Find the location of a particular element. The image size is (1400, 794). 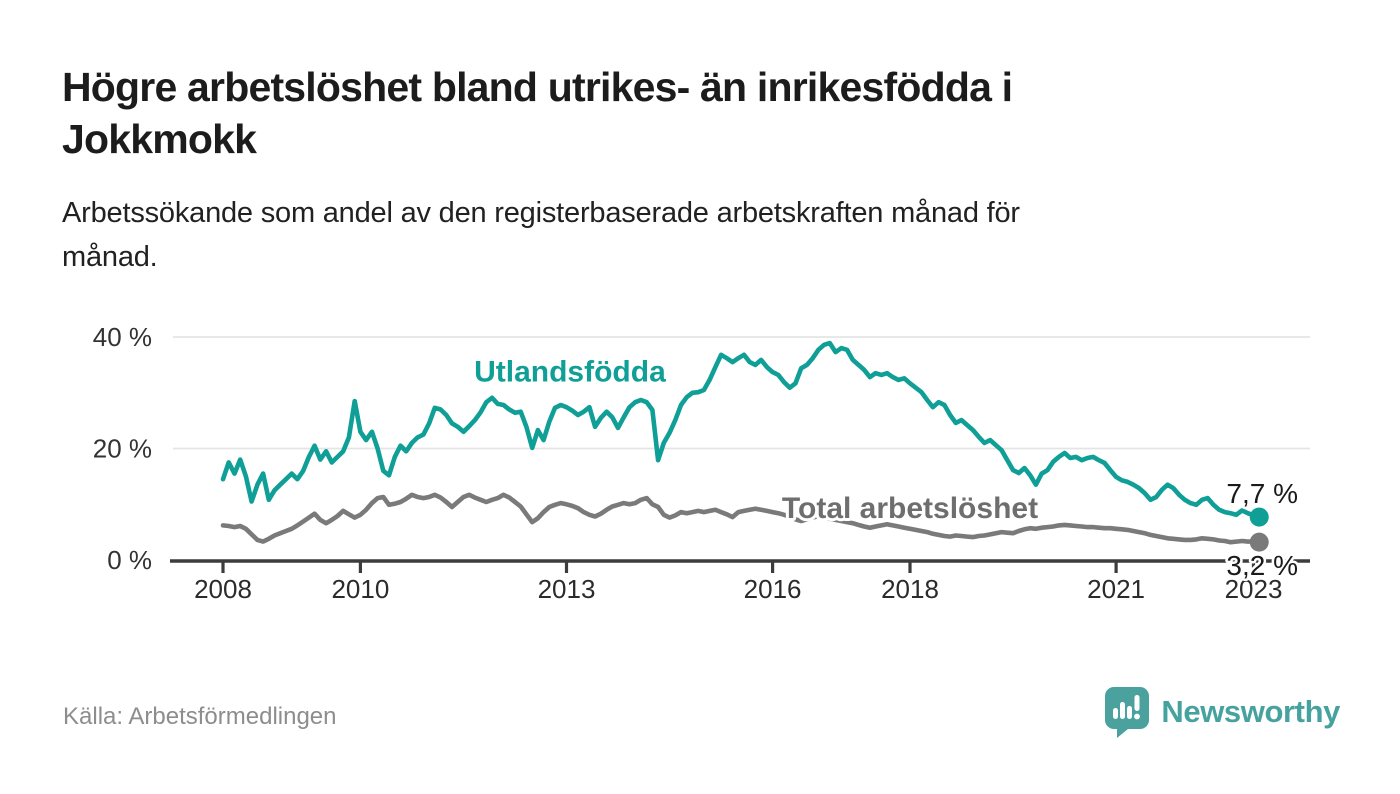

x-axis-tick-label: 2021 is located at coordinates (1116, 589).